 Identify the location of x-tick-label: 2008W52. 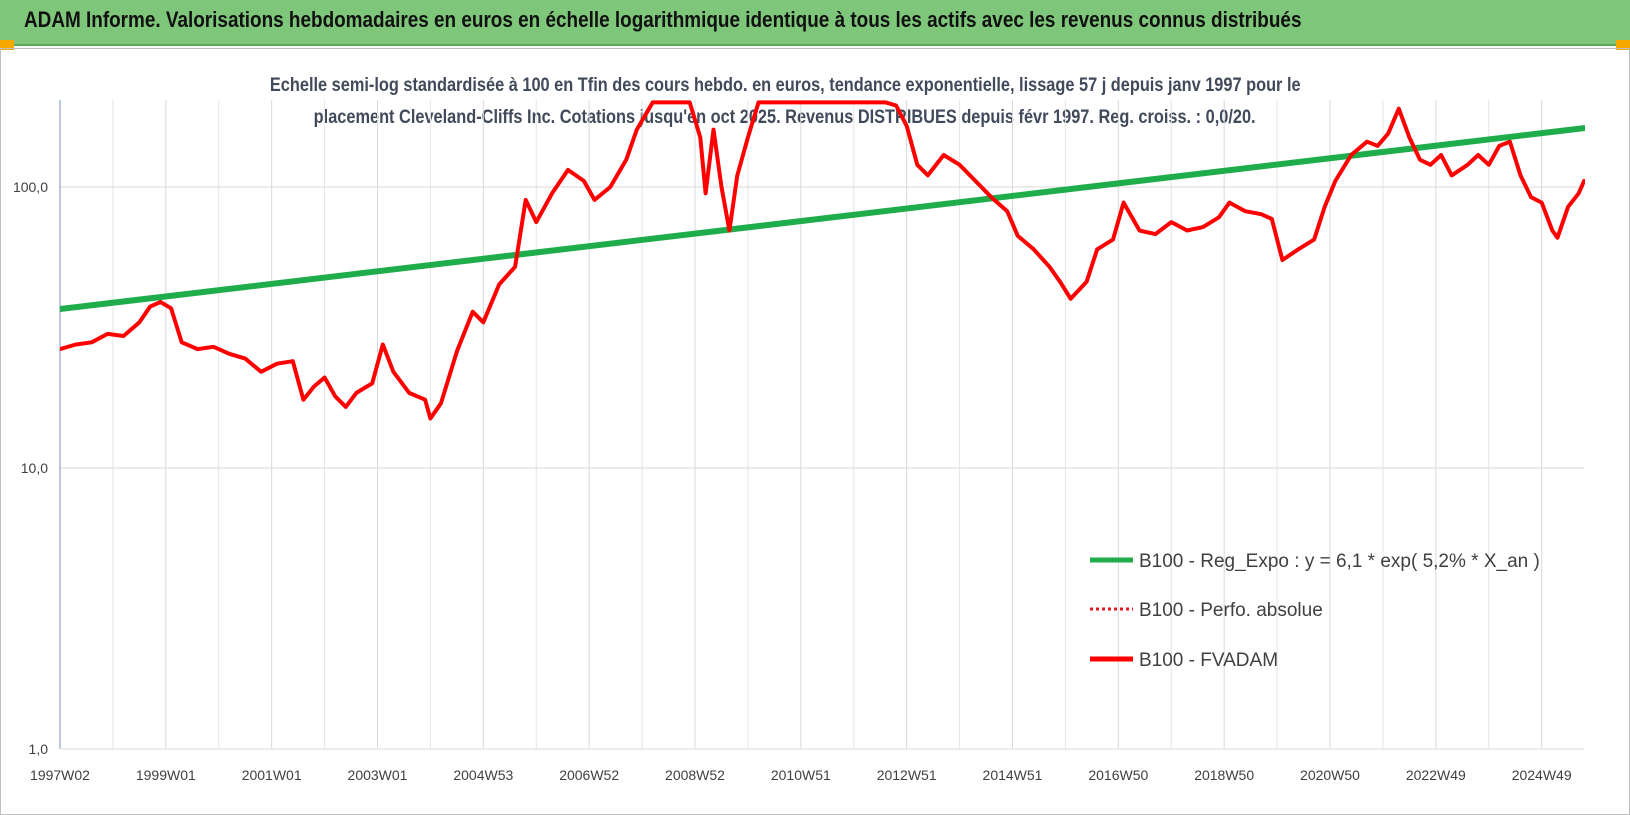
(695, 775).